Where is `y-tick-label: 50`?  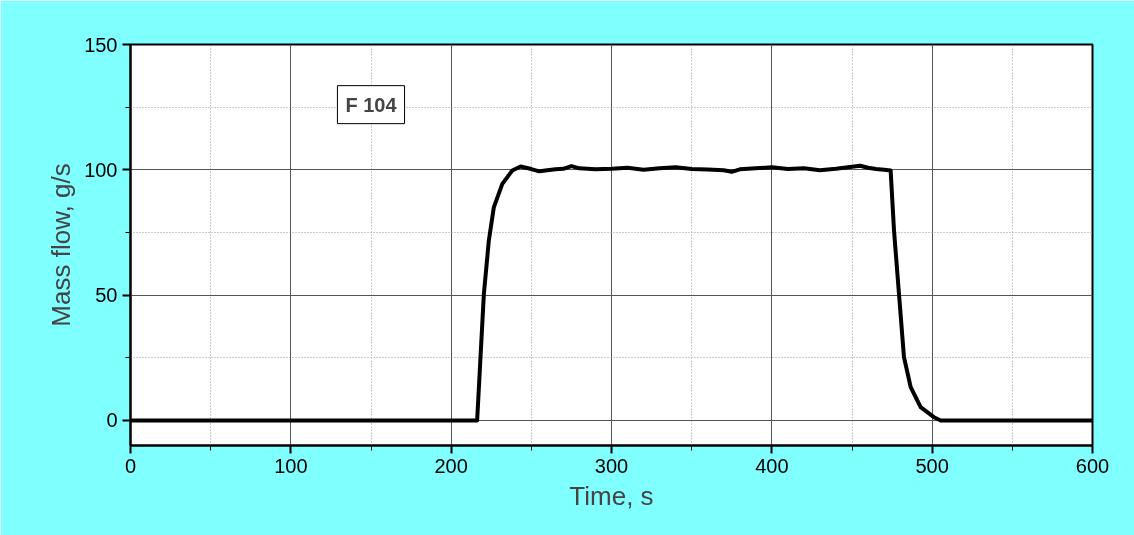 y-tick-label: 50 is located at coordinates (106, 295).